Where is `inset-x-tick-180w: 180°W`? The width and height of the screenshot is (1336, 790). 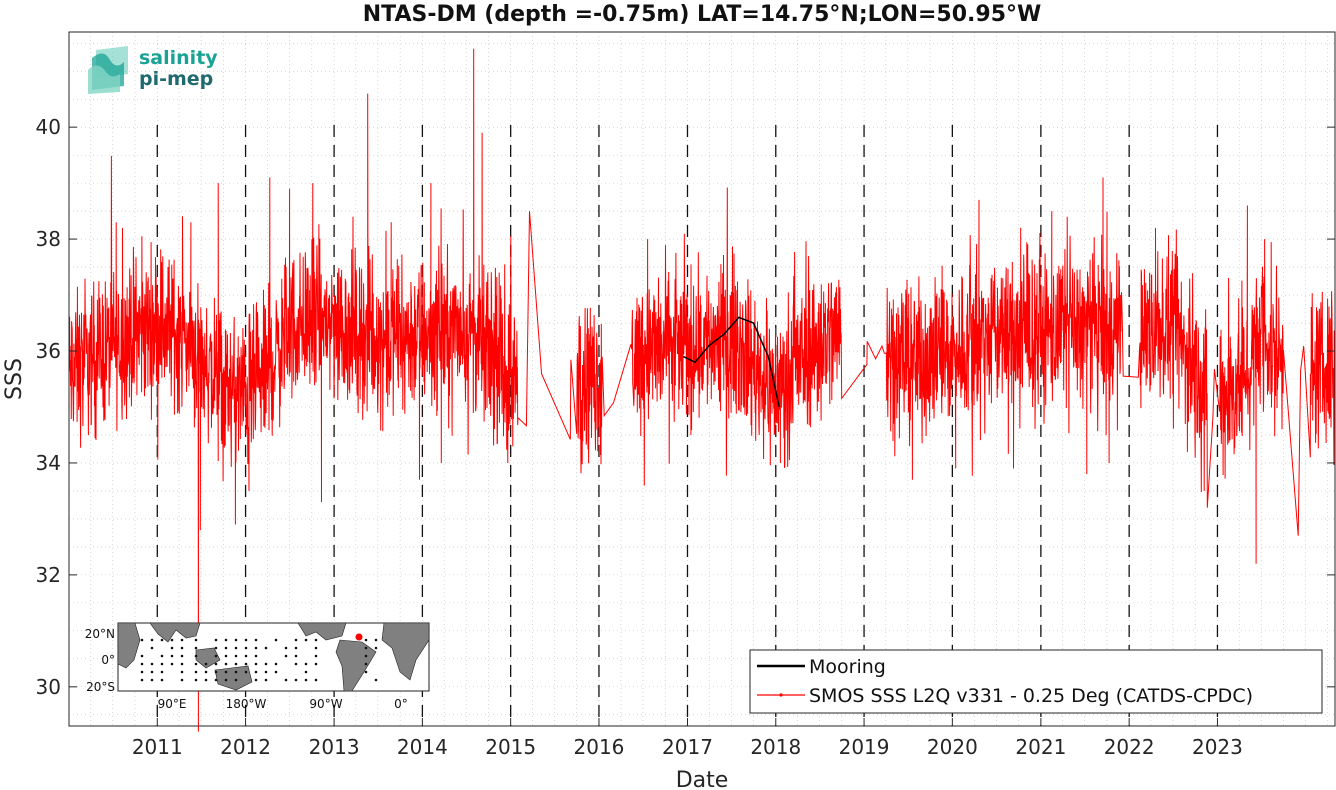
inset-x-tick-180w: 180°W is located at coordinates (246, 704).